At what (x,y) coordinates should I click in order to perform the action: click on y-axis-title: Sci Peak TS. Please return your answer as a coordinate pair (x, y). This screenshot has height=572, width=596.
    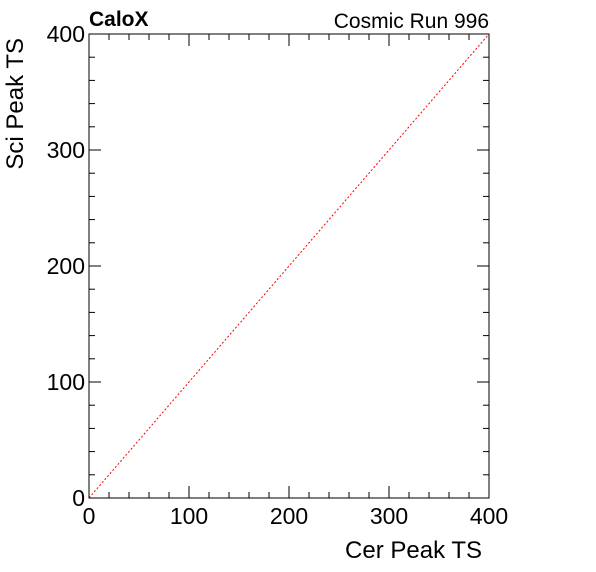
    Looking at the image, I should click on (15, 104).